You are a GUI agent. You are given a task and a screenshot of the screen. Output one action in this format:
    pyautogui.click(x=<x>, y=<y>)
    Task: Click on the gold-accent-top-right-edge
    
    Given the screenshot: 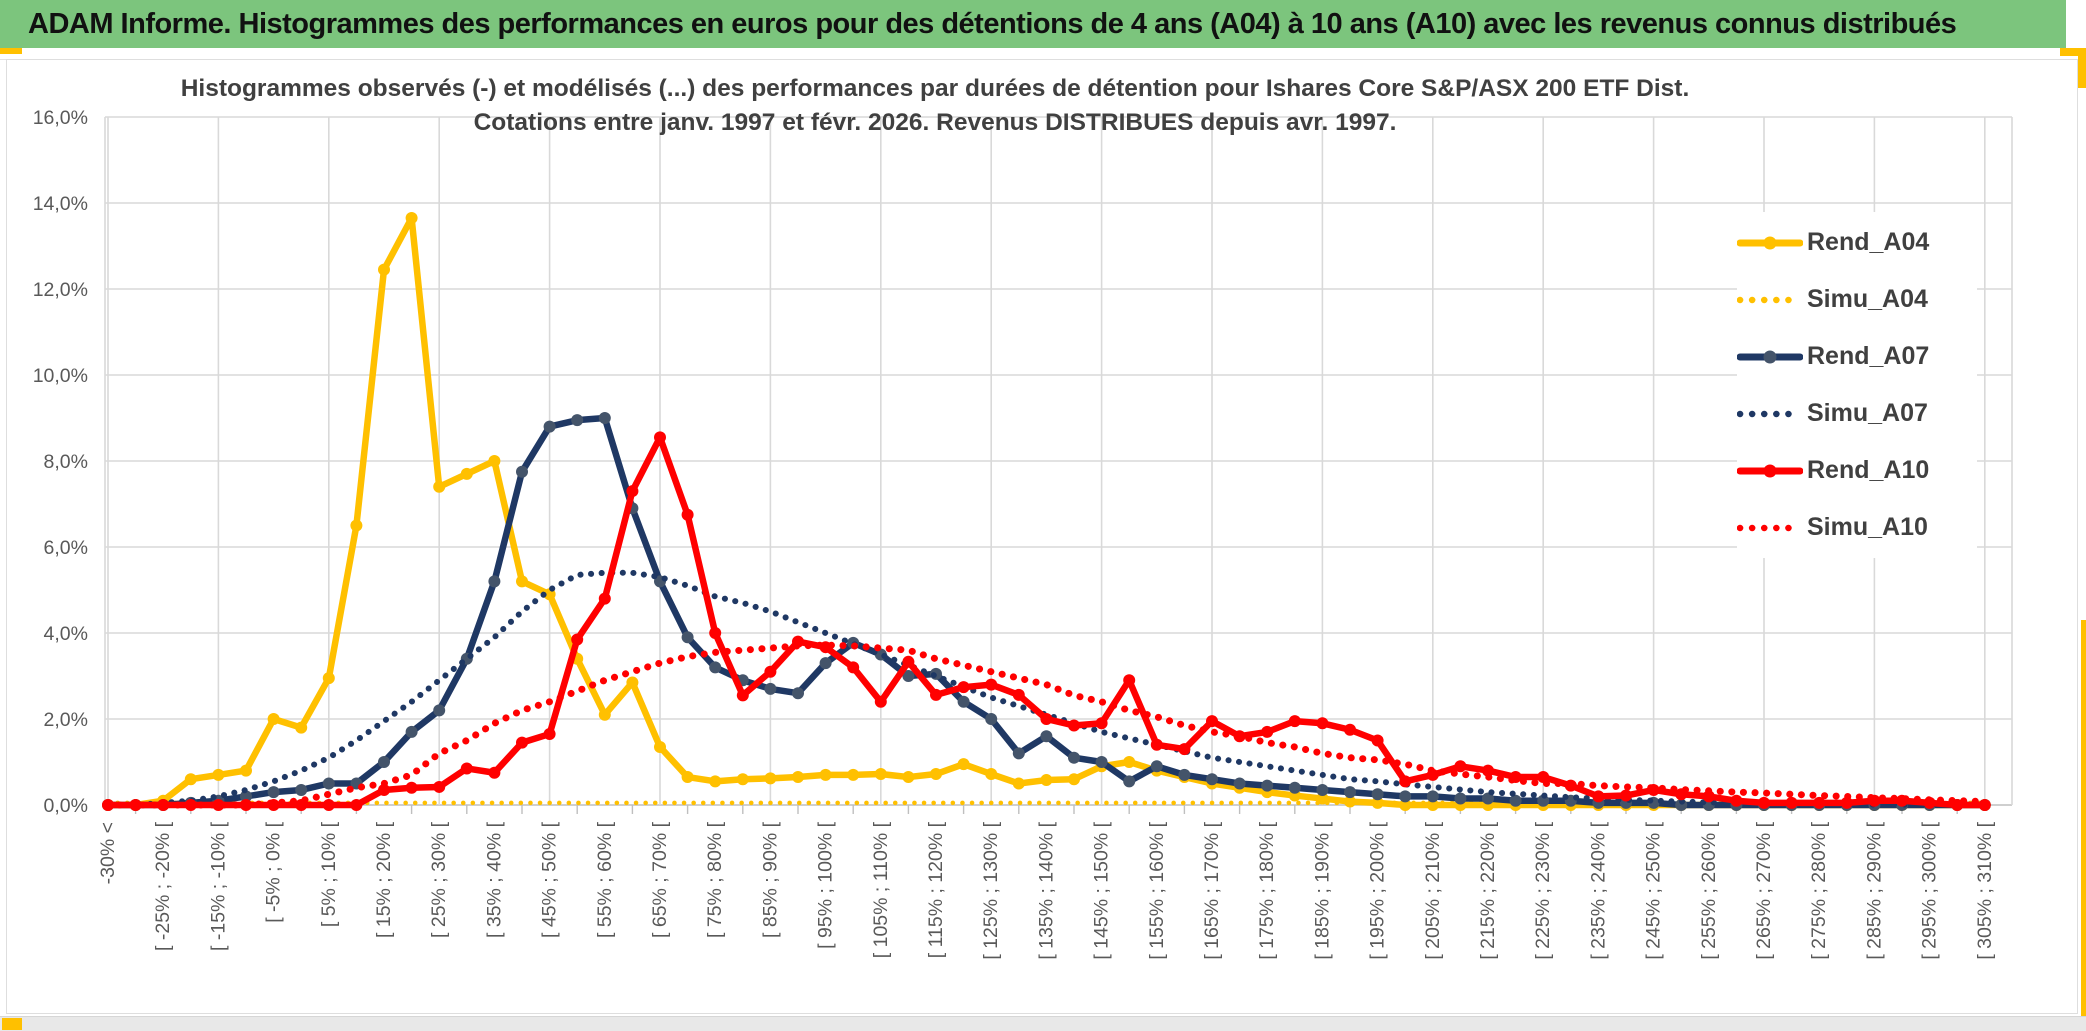 What is the action you would take?
    pyautogui.click(x=2082, y=68)
    